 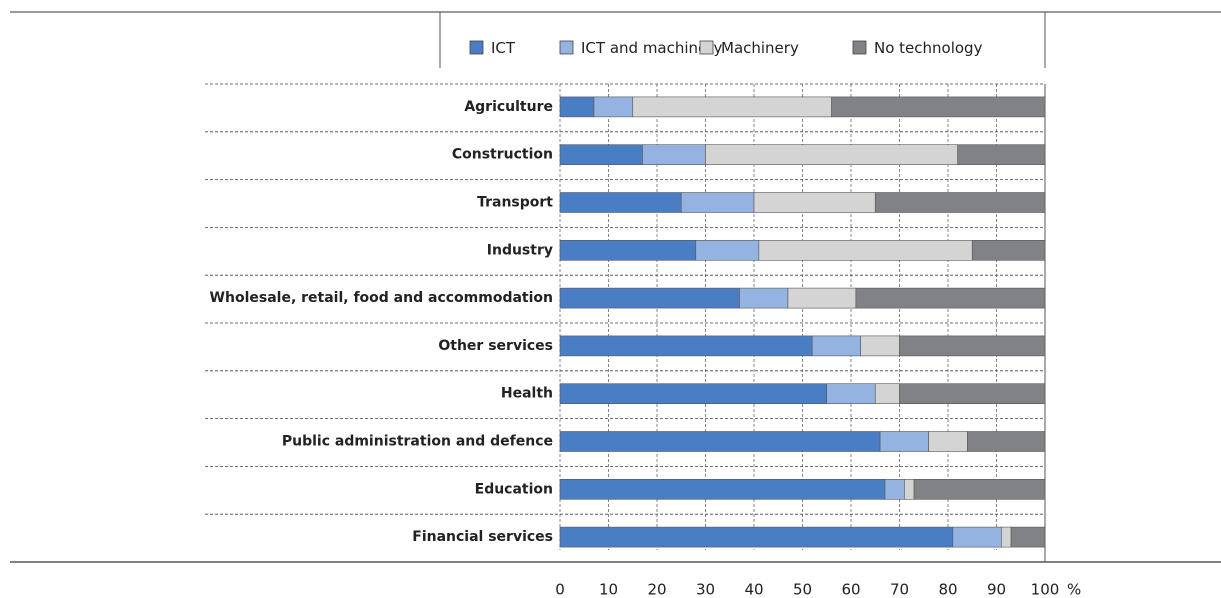 What do you see at coordinates (753, 589) in the screenshot?
I see `x-tick-label: 40` at bounding box center [753, 589].